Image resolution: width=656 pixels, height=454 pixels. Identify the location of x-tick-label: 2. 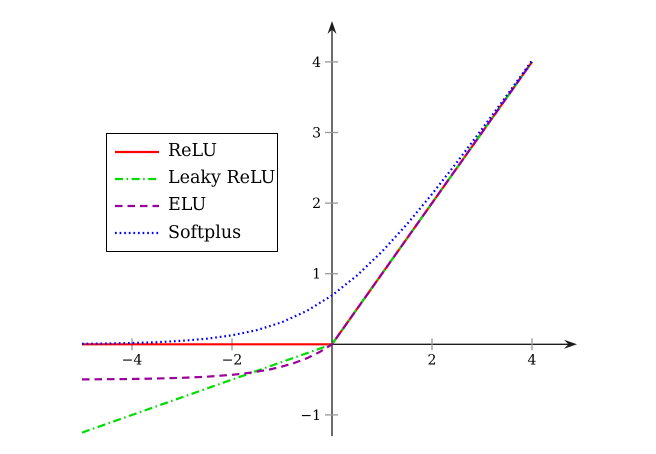
(432, 360).